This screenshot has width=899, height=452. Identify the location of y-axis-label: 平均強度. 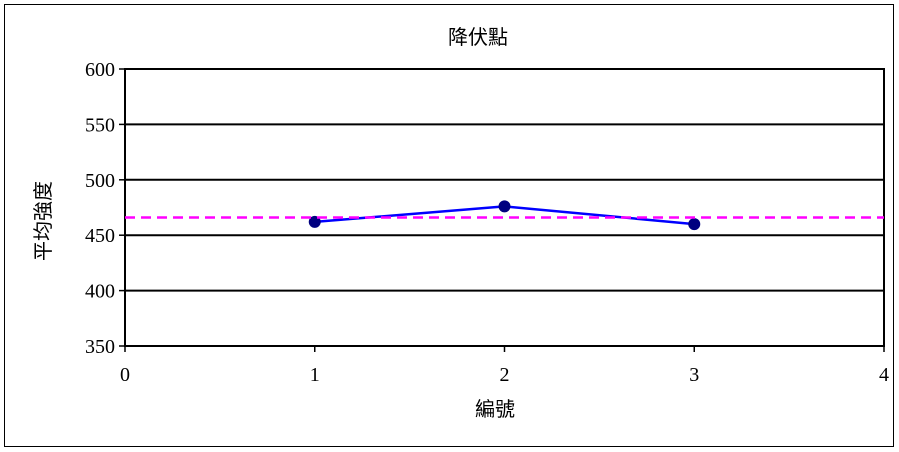
(43, 221).